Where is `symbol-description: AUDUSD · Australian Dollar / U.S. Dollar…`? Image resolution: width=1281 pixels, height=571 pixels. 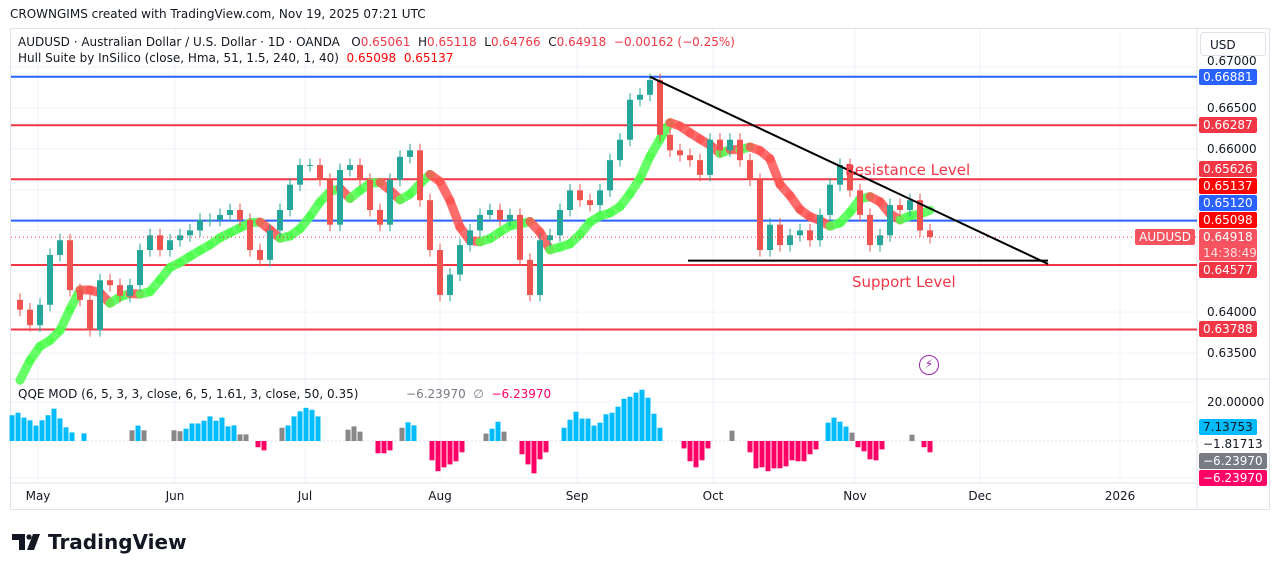 symbol-description: AUDUSD · Australian Dollar / U.S. Dollar… is located at coordinates (179, 42).